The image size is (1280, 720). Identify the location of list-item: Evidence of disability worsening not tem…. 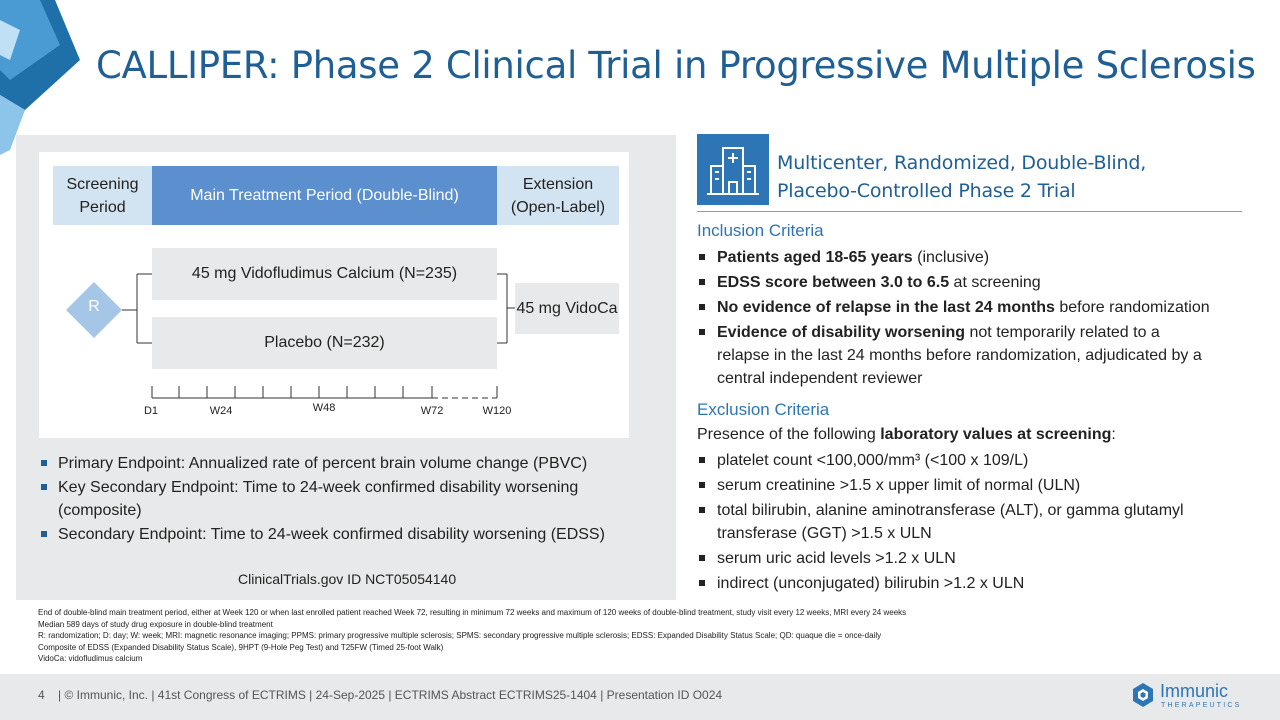
(969, 355).